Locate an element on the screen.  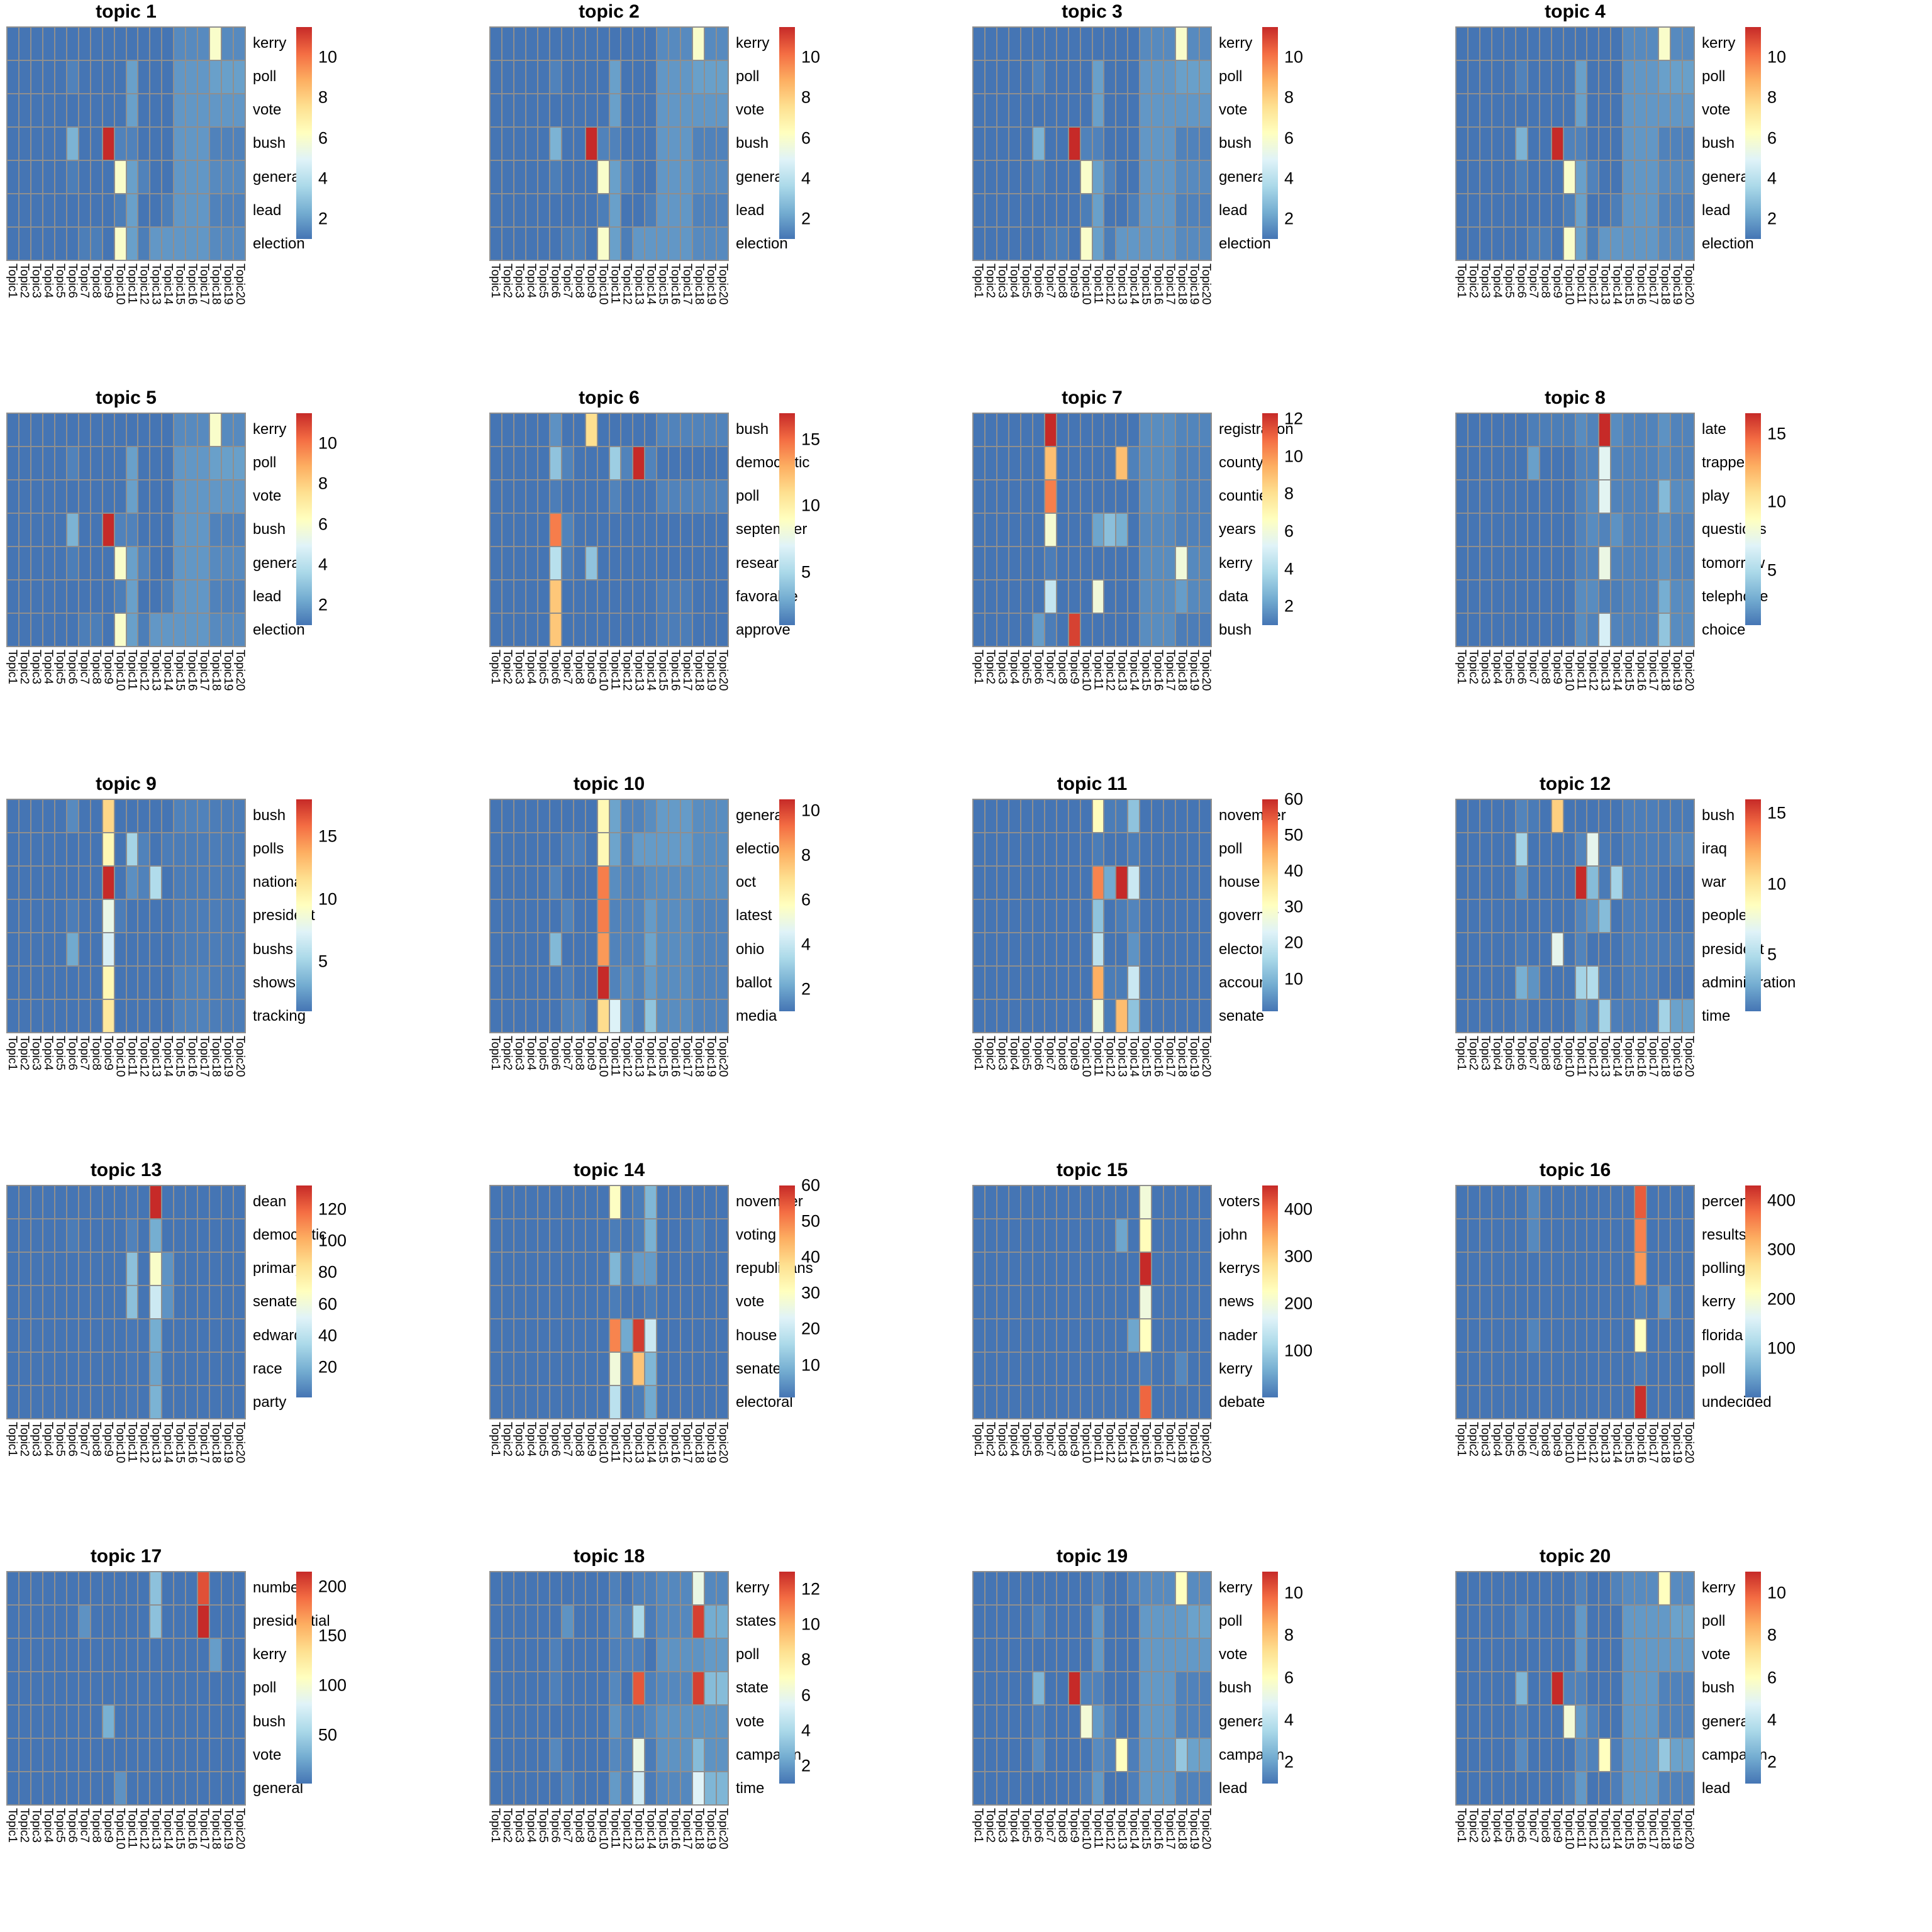
x-axis-label: Topic17 is located at coordinates (687, 670).